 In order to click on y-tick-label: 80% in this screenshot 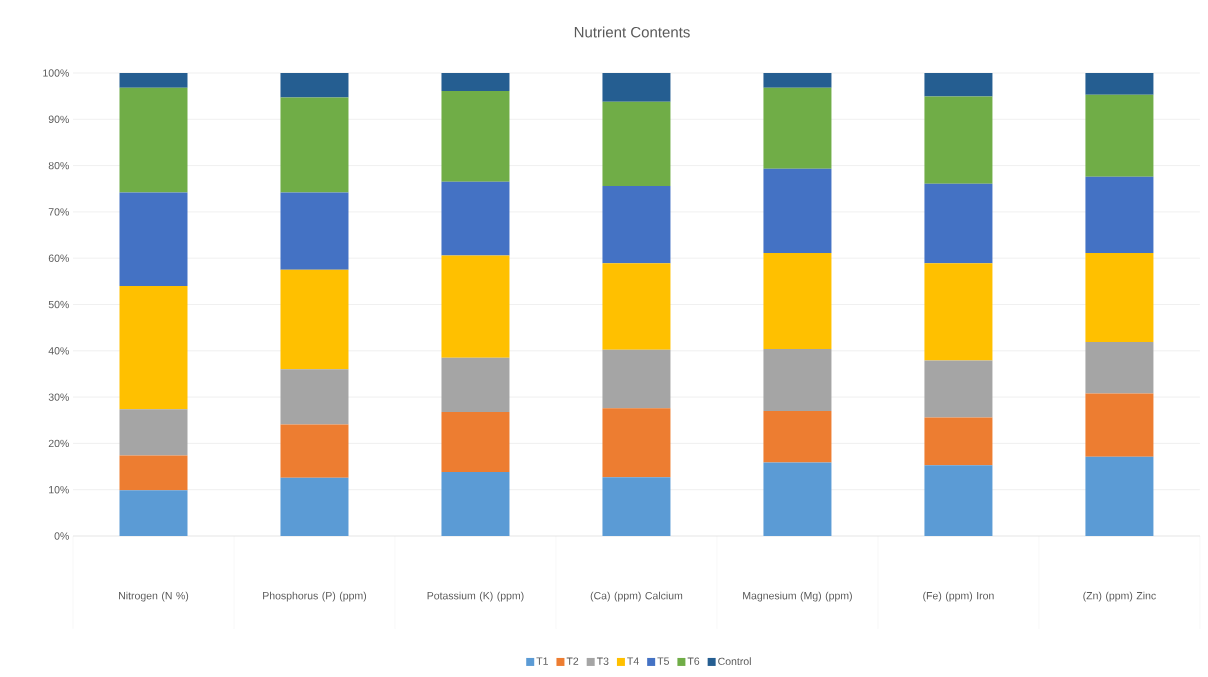, I will do `click(58, 165)`.